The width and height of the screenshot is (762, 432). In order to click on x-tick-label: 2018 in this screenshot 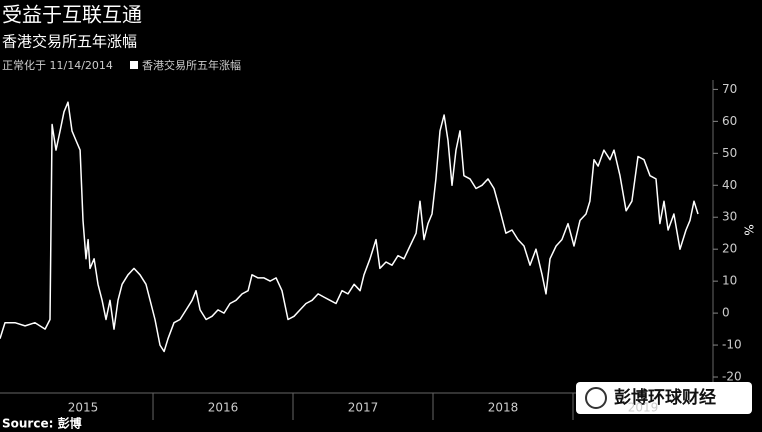, I will do `click(503, 408)`.